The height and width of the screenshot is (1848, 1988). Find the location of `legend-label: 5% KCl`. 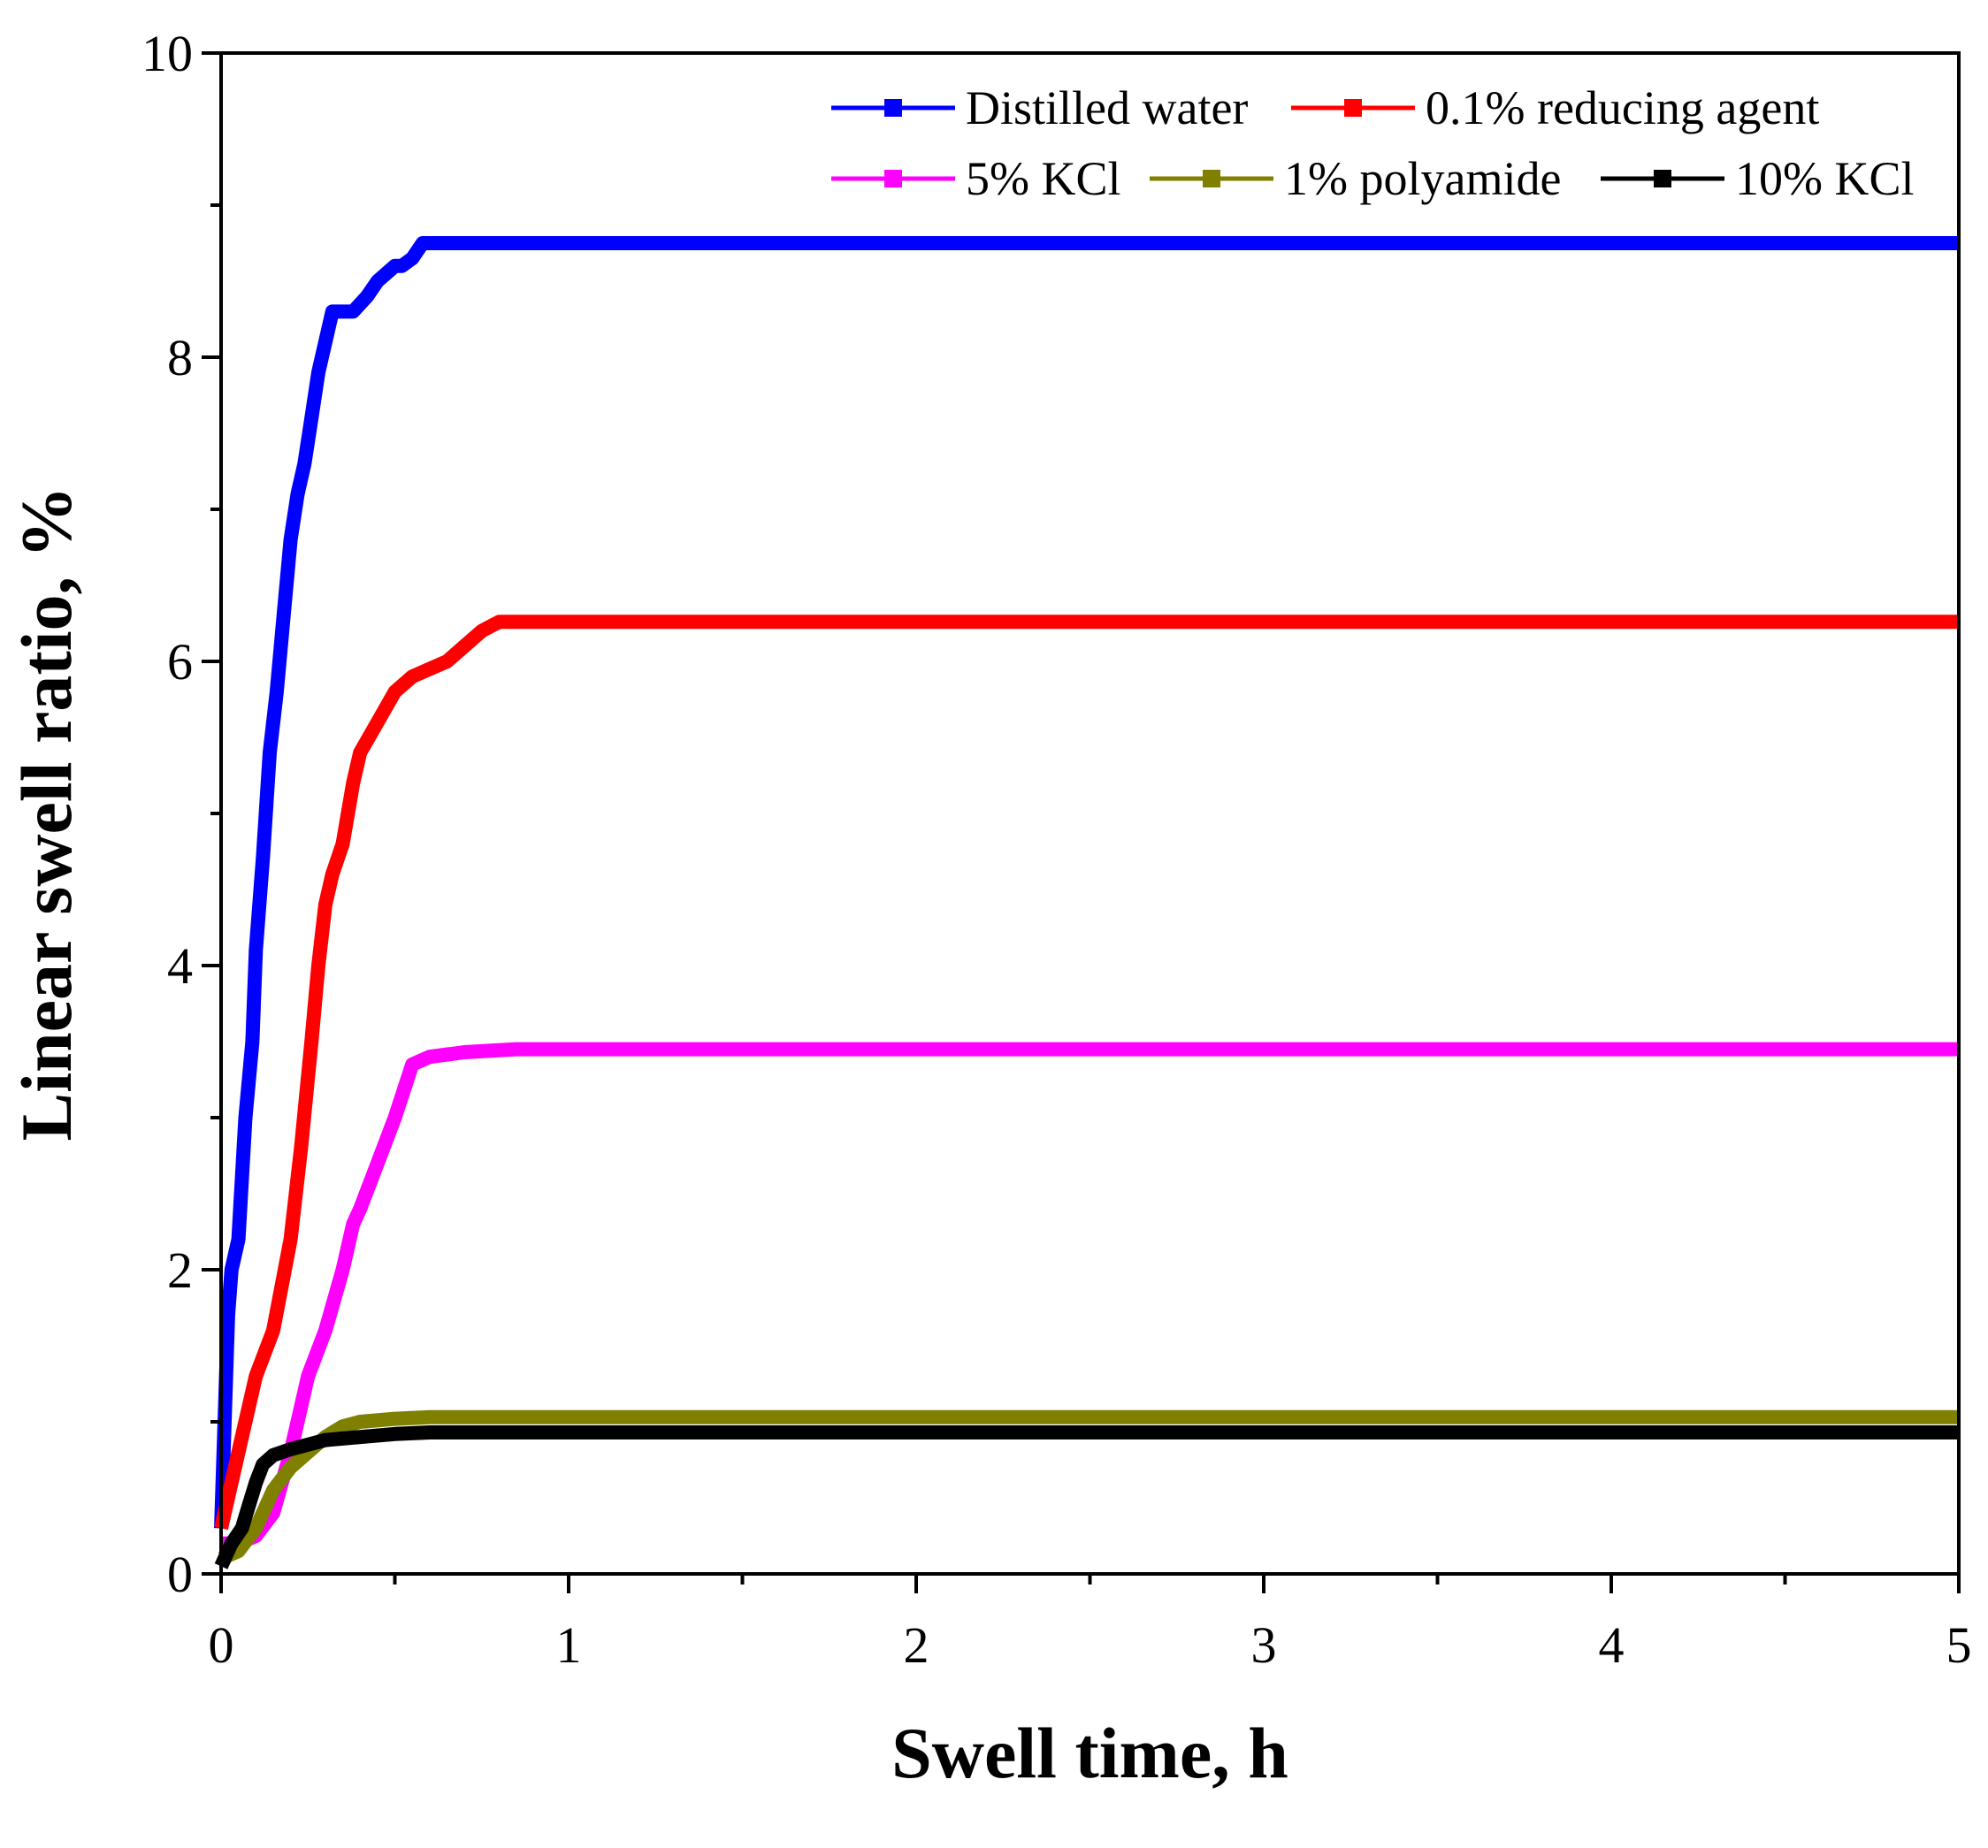

legend-label: 5% KCl is located at coordinates (1043, 178).